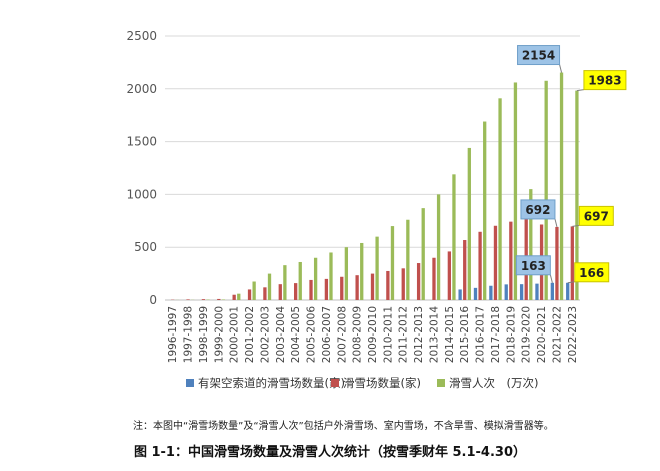 This screenshot has width=660, height=471. What do you see at coordinates (330, 452) in the screenshot?
I see `figure-caption: 图 1-1：中国滑雪场数量及滑雪人次统计（按雪季财年 5.1-4.30）` at bounding box center [330, 452].